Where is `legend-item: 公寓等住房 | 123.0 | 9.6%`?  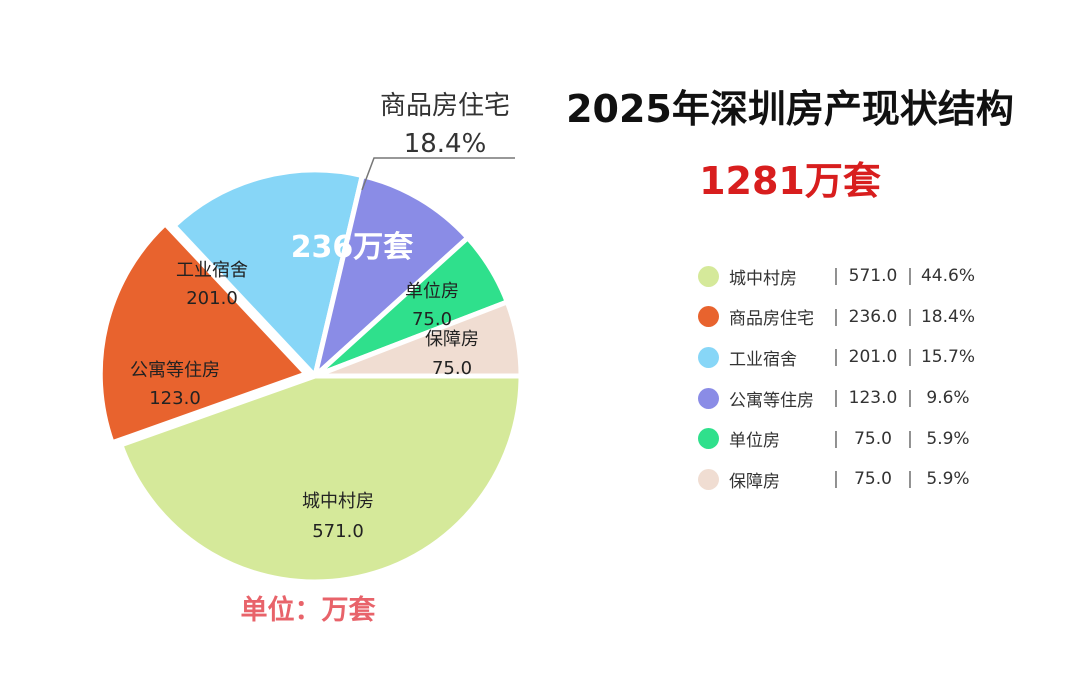 legend-item: 公寓等住房 | 123.0 | 9.6% is located at coordinates (878, 398).